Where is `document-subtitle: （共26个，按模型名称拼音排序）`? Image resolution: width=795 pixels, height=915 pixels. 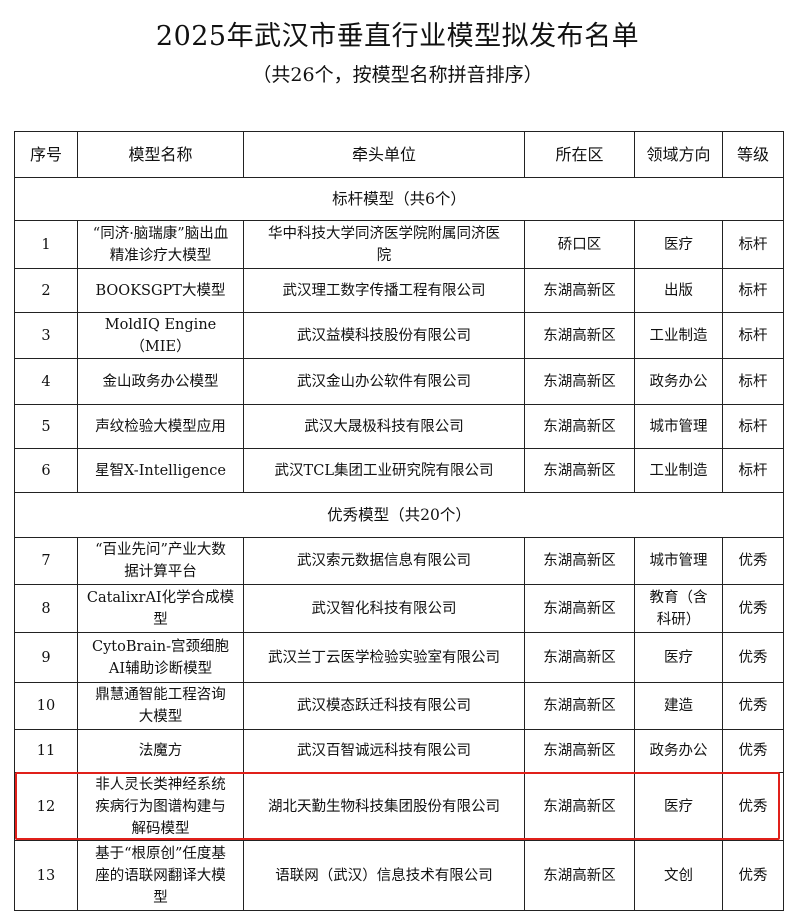
document-subtitle: （共26个，按模型名称拼音排序） is located at coordinates (397, 75).